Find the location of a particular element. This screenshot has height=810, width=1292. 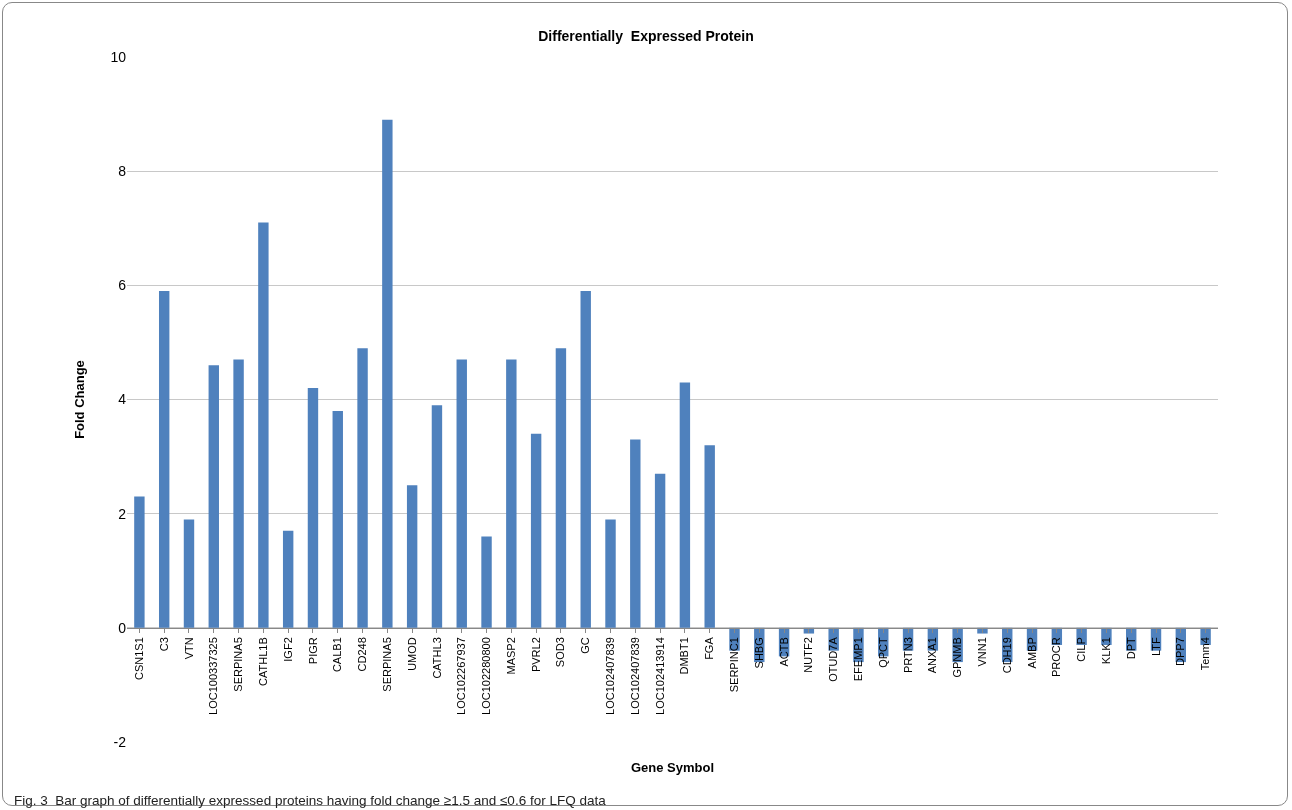

x-tick-label: UMOD is located at coordinates (411, 654).